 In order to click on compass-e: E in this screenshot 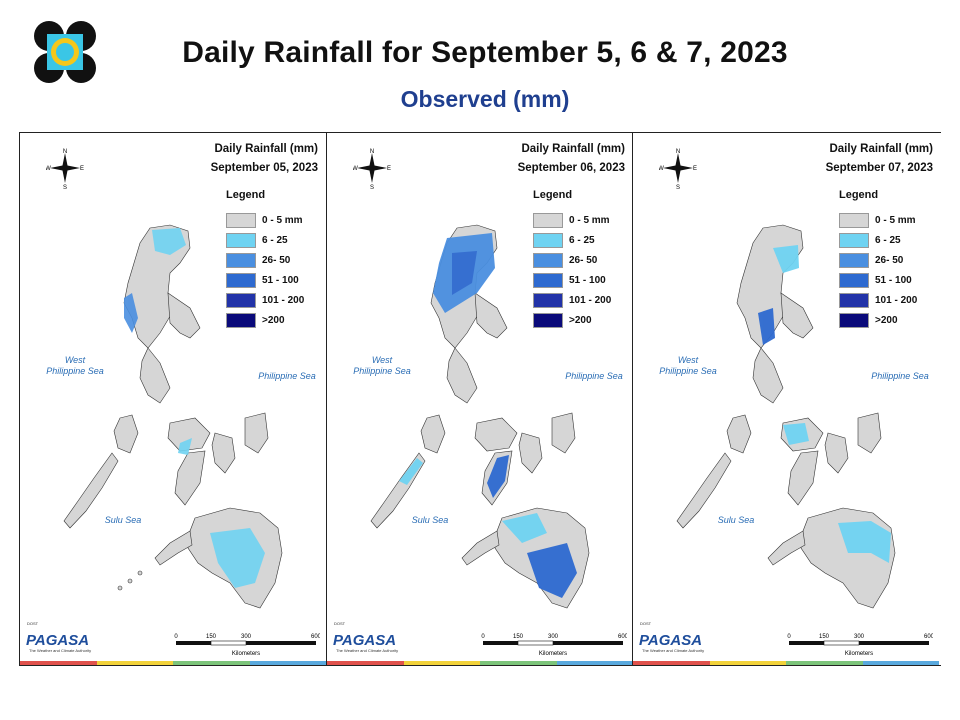, I will do `click(82, 169)`.